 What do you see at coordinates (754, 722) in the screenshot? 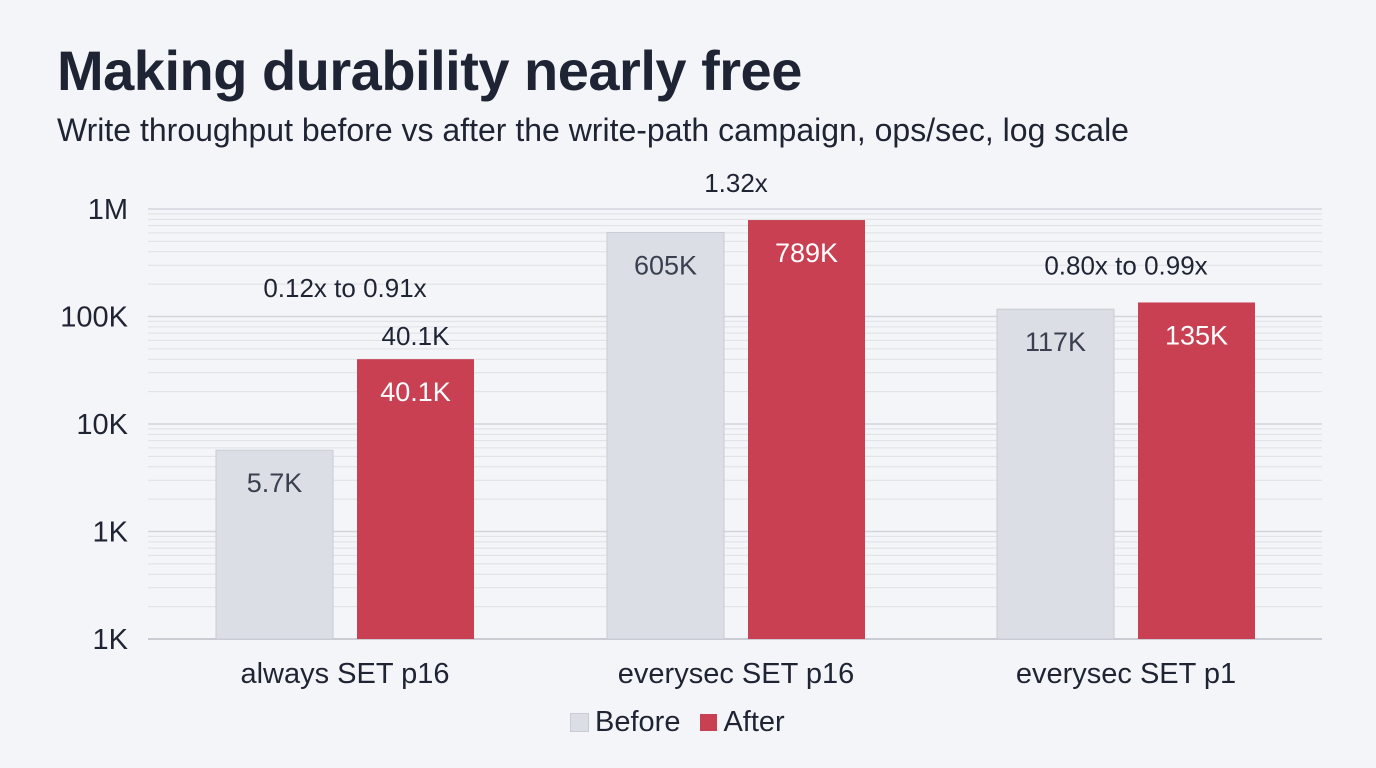
I see `legend-label-after: After` at bounding box center [754, 722].